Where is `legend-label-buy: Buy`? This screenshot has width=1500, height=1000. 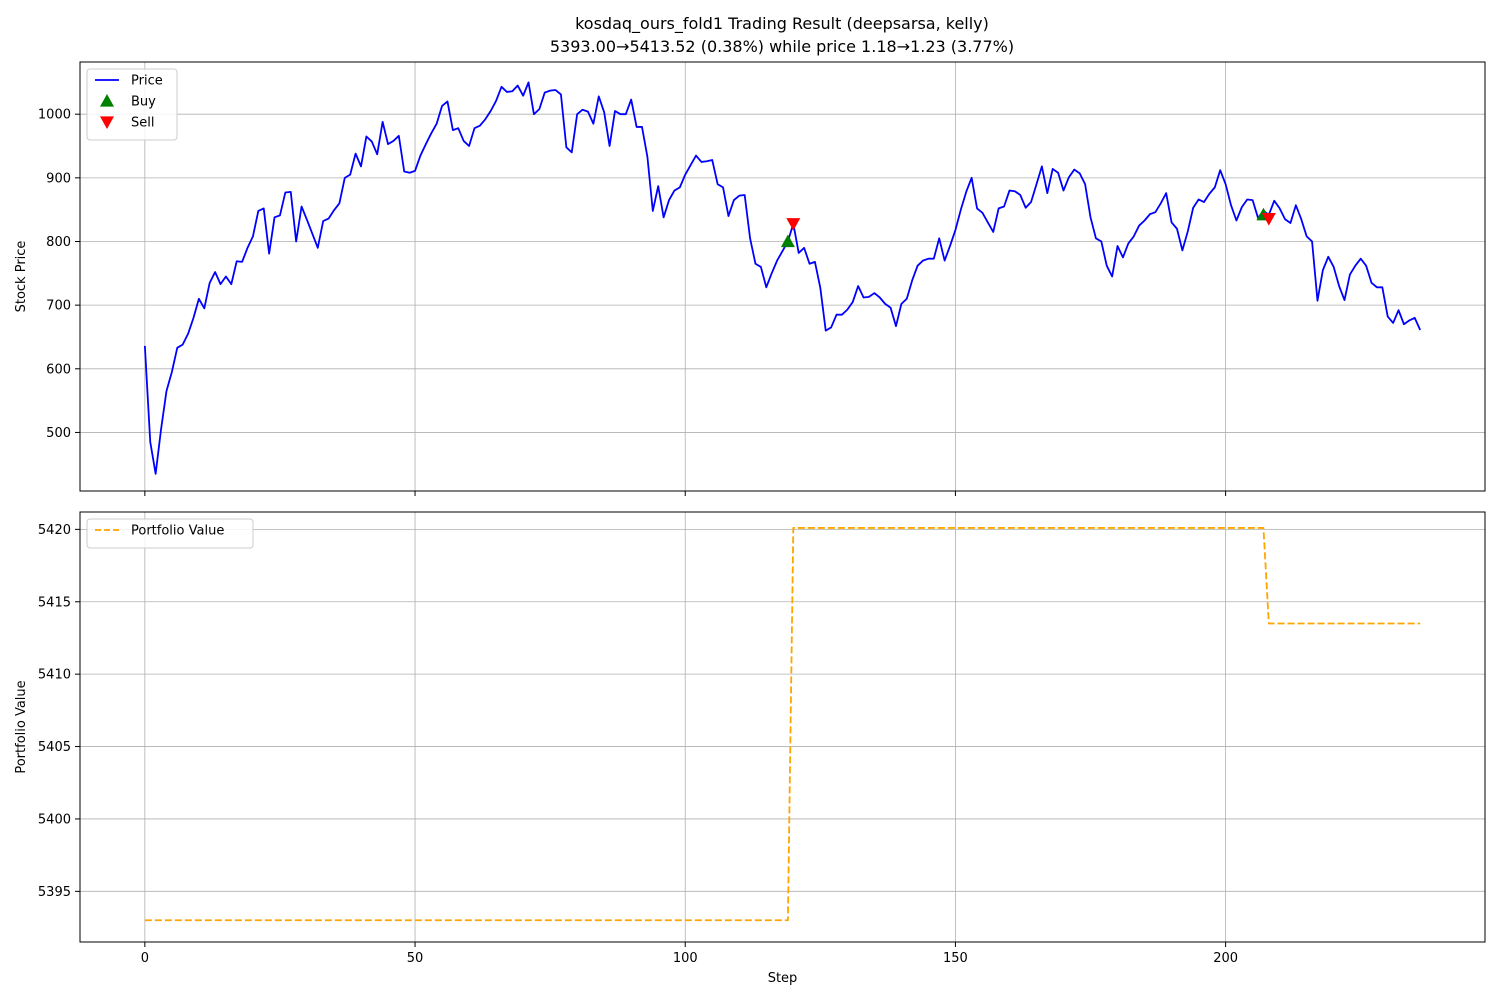 legend-label-buy: Buy is located at coordinates (143, 102).